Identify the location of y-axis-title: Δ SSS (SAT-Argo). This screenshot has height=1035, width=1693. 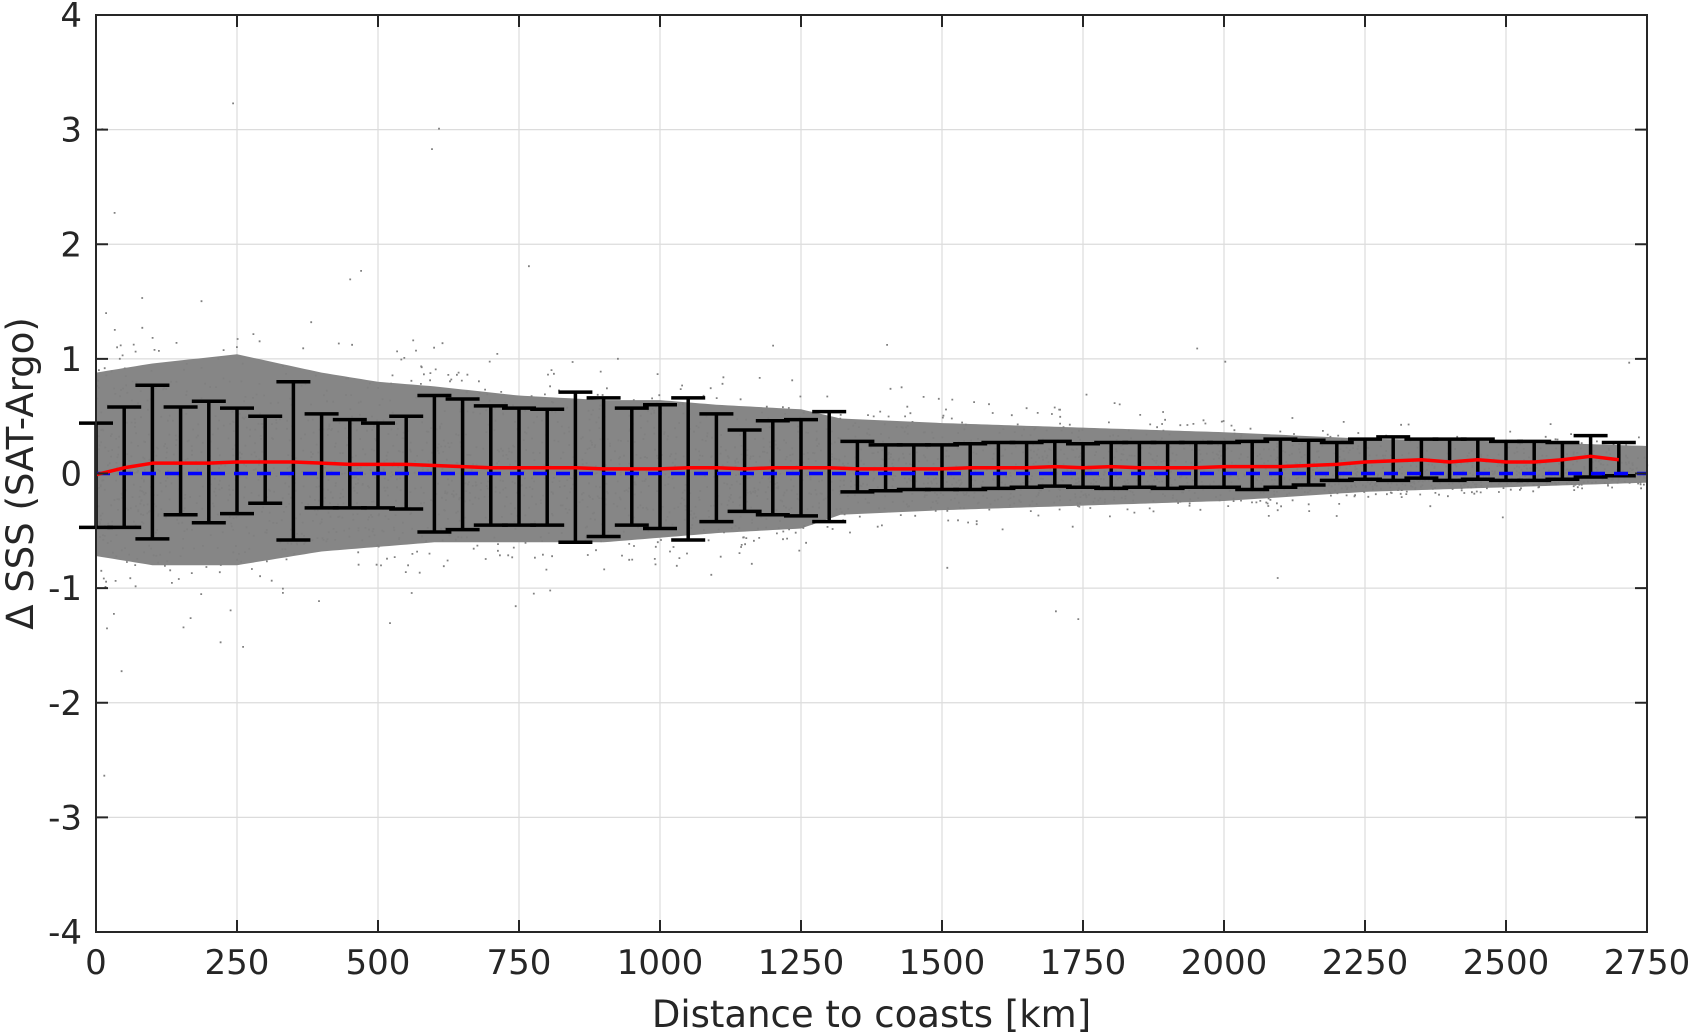
(21, 473).